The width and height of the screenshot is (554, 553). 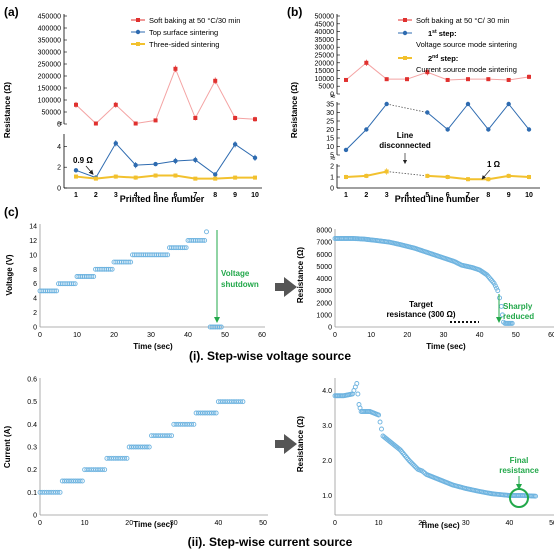 What do you see at coordinates (330, 105) in the screenshot?
I see `b-ytick-label: 35` at bounding box center [330, 105].